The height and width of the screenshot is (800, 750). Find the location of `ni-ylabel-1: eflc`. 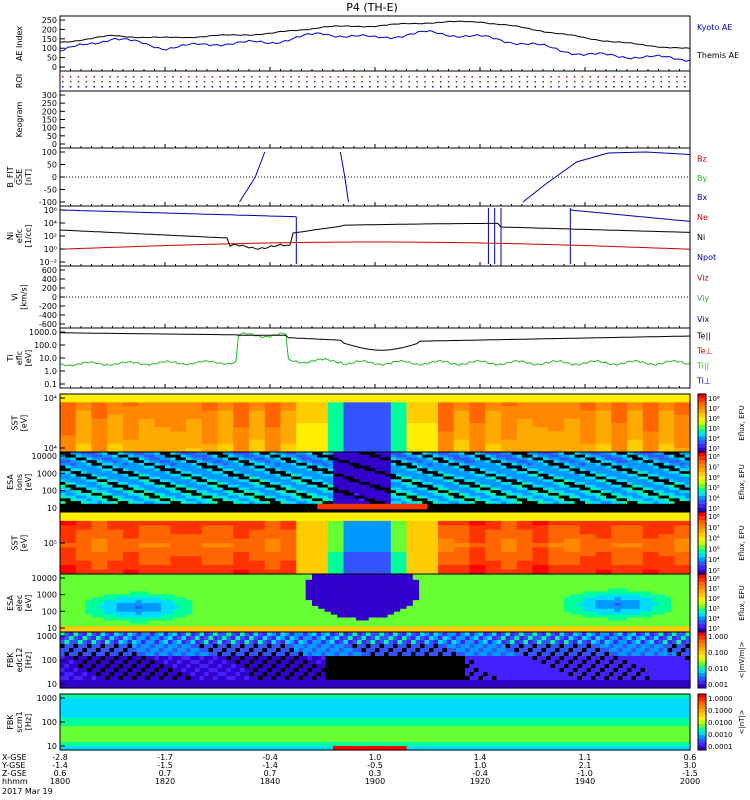

ni-ylabel-1: eflc is located at coordinates (19, 236).